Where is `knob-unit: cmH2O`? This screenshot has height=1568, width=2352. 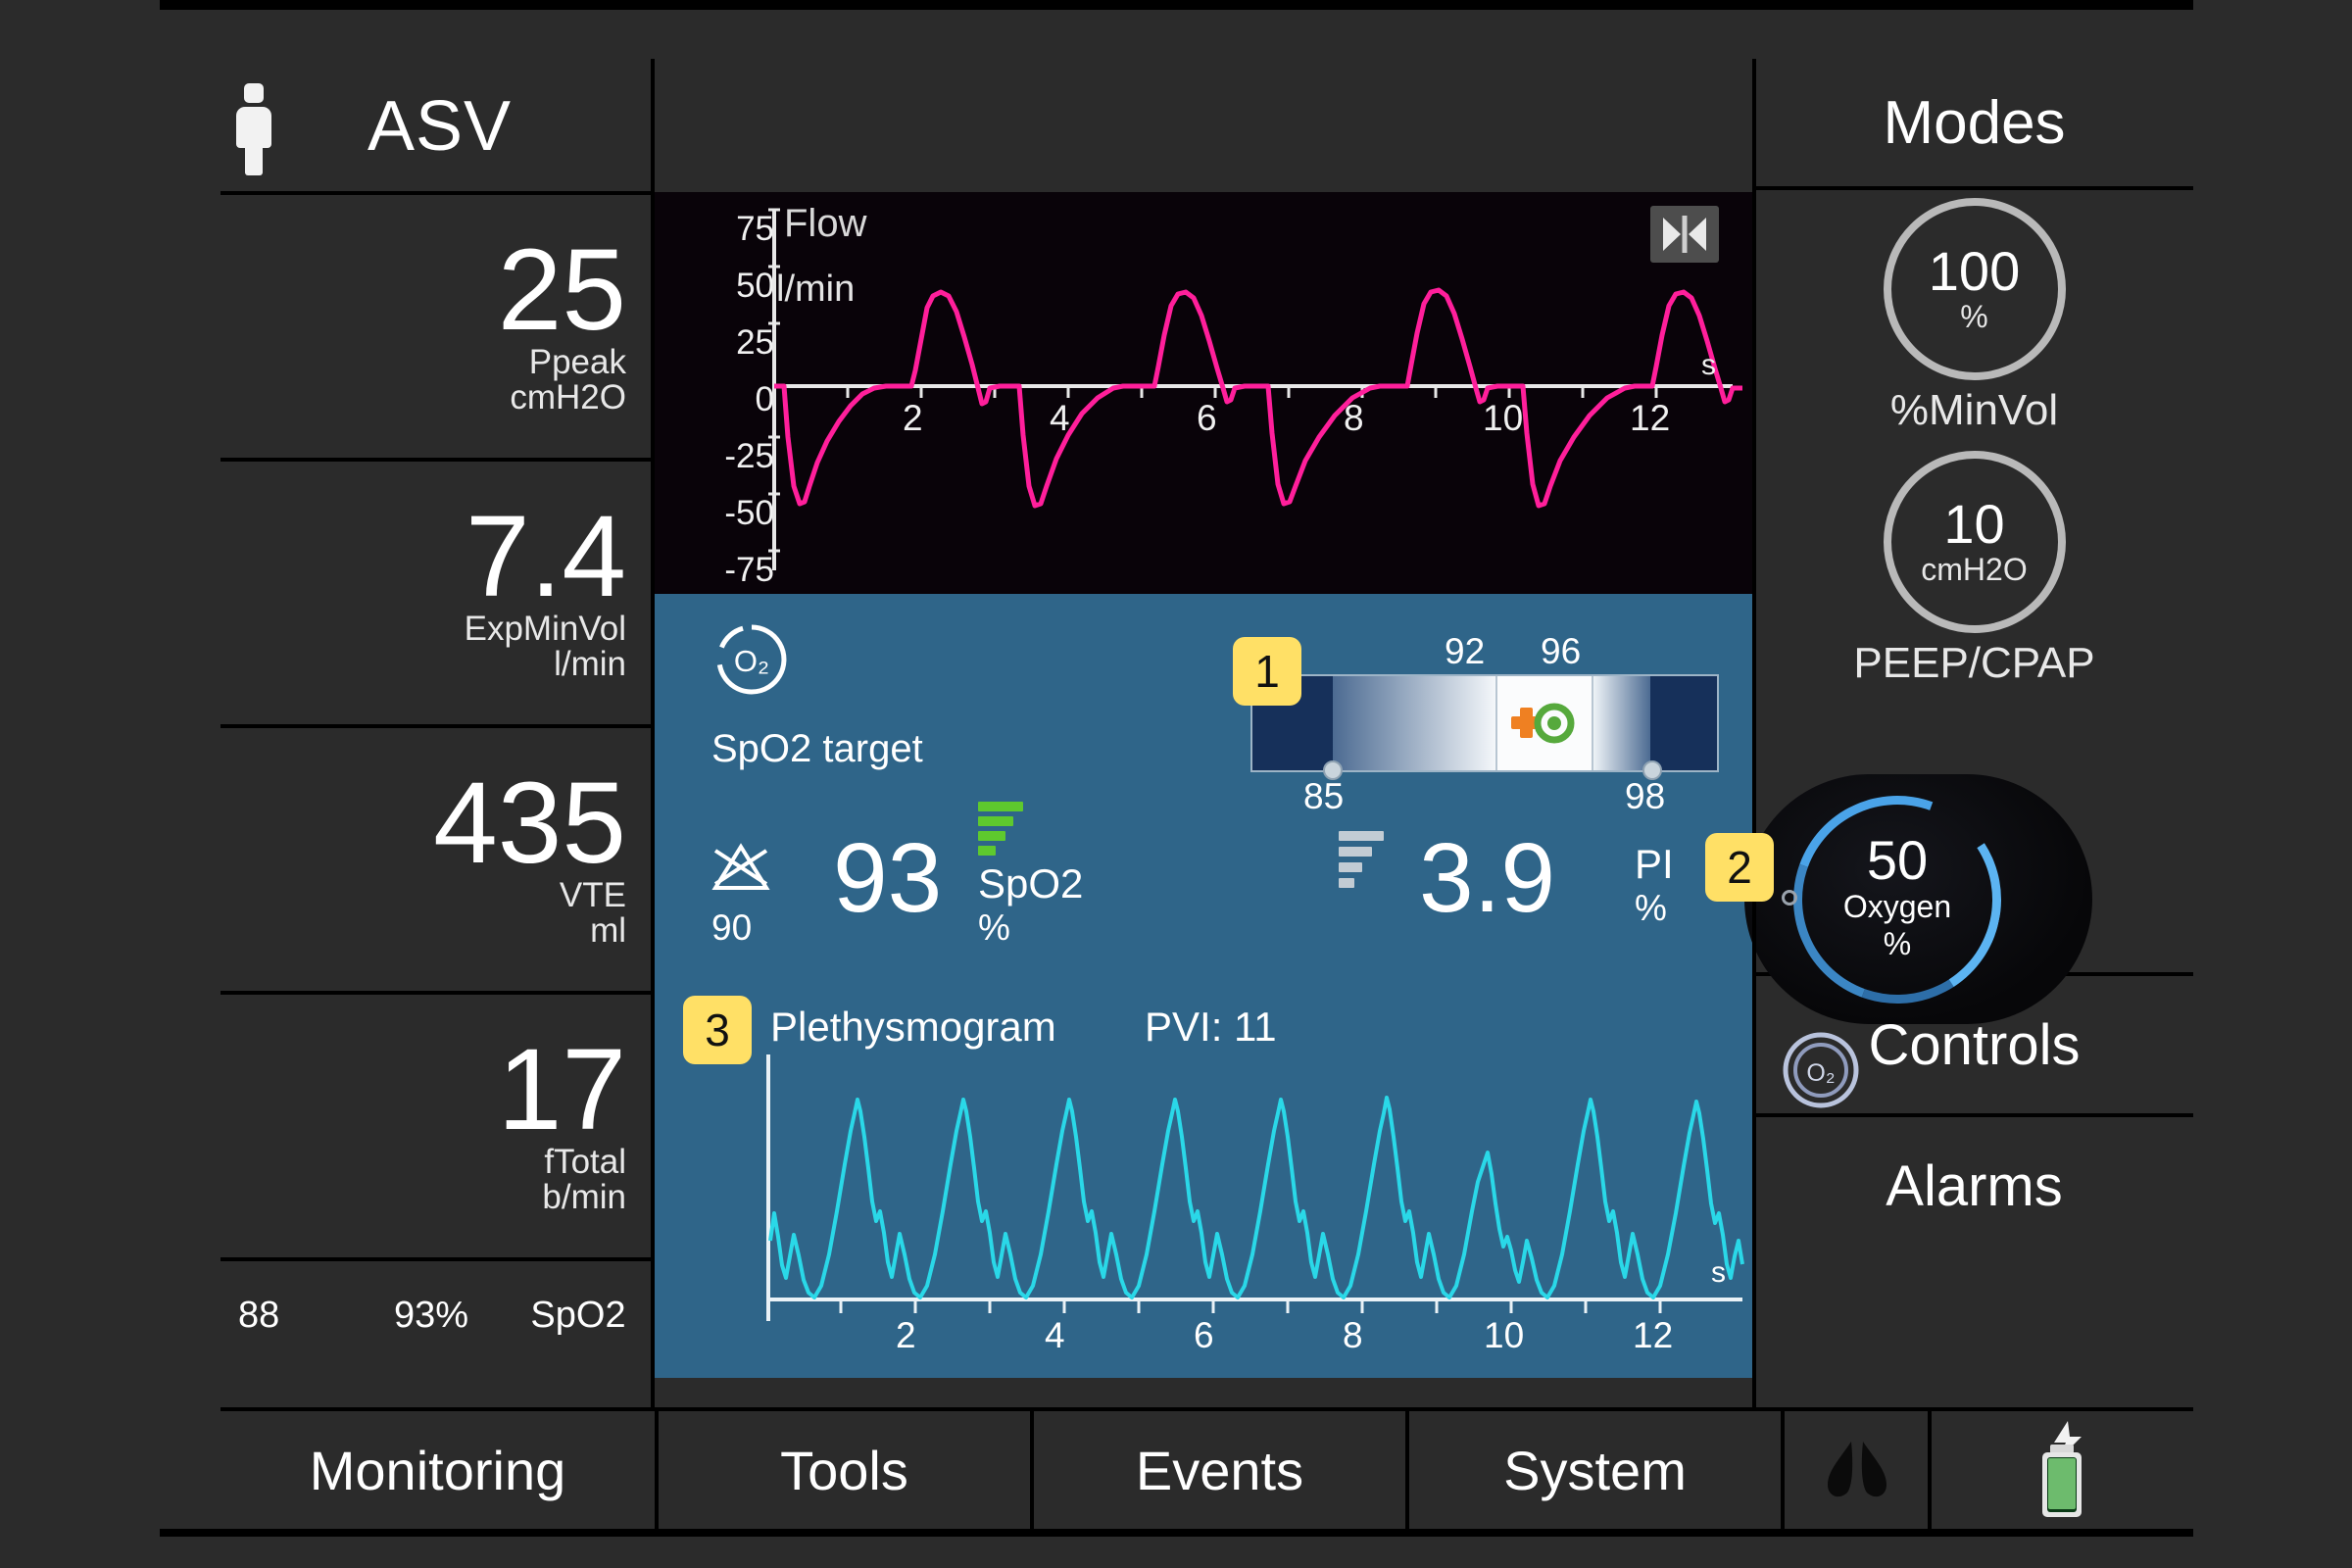 knob-unit: cmH2O is located at coordinates (1974, 569).